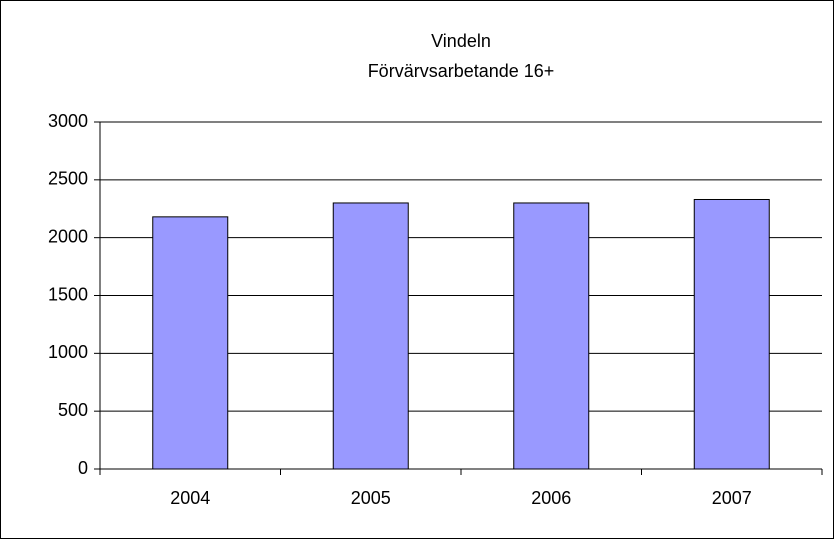 Image resolution: width=834 pixels, height=539 pixels. What do you see at coordinates (371, 498) in the screenshot?
I see `x-tick-label: 2005` at bounding box center [371, 498].